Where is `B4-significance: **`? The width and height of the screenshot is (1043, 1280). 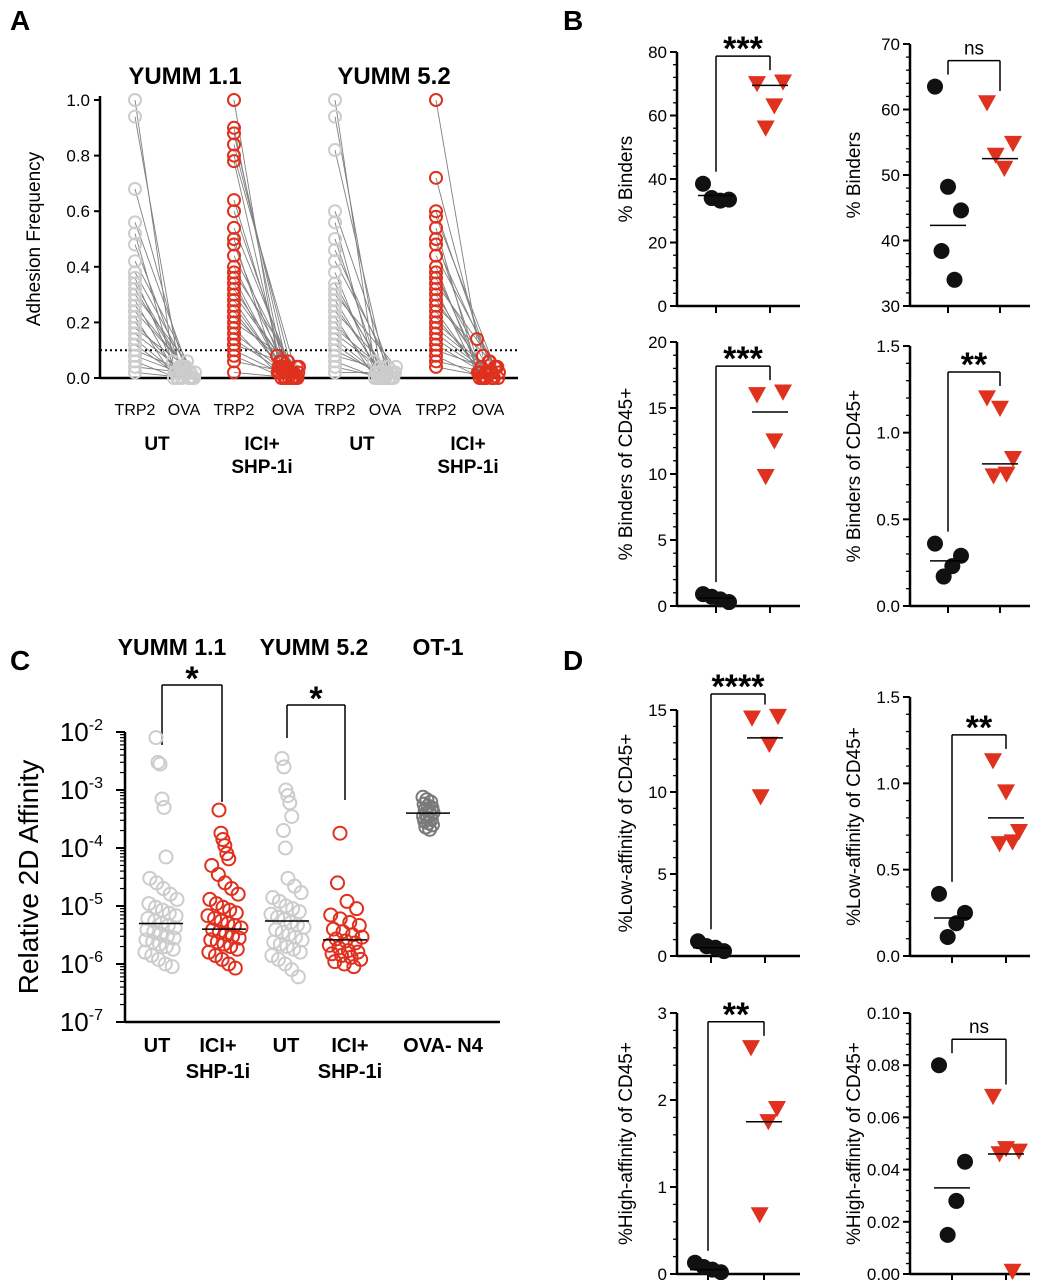
B4-significance: ** is located at coordinates (974, 365).